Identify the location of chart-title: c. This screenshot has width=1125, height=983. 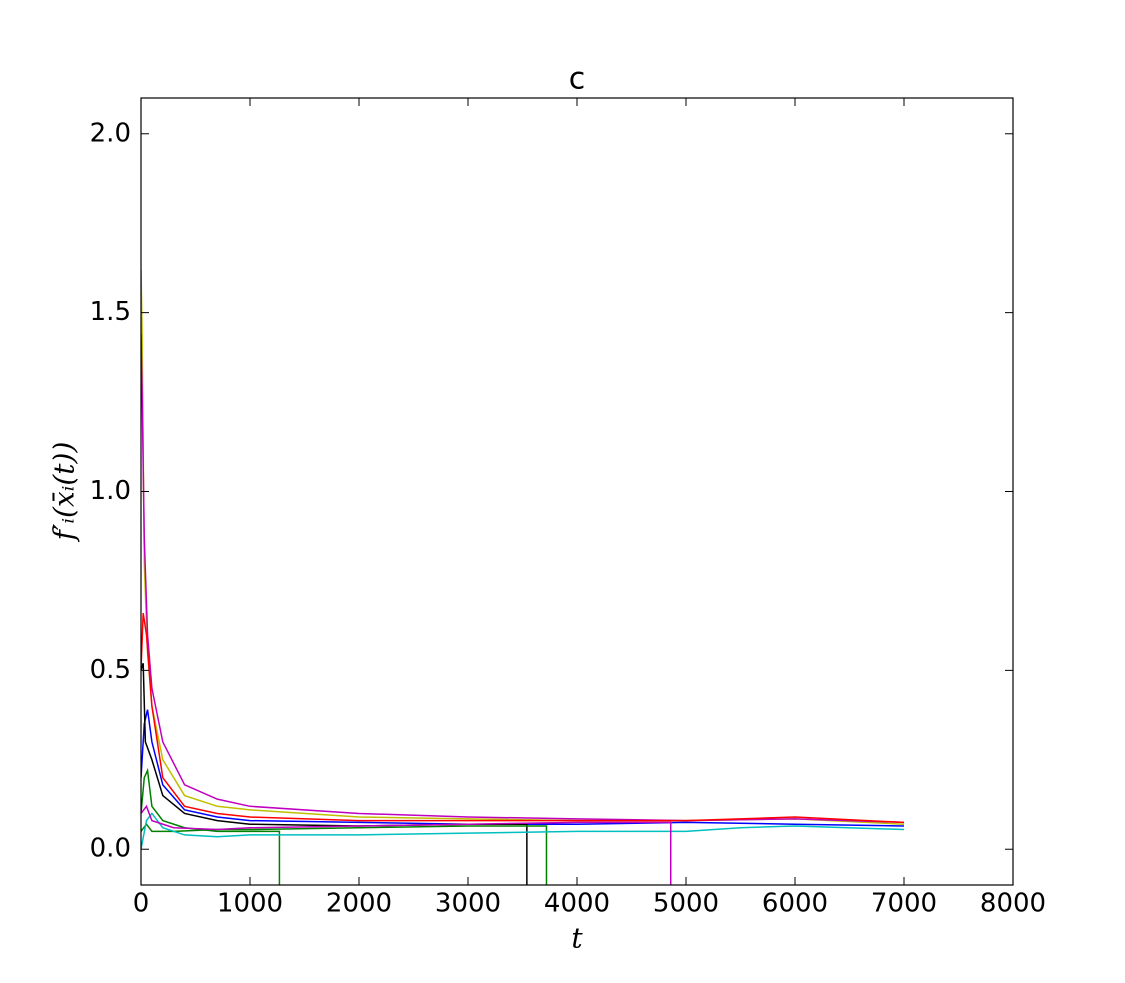
(577, 79).